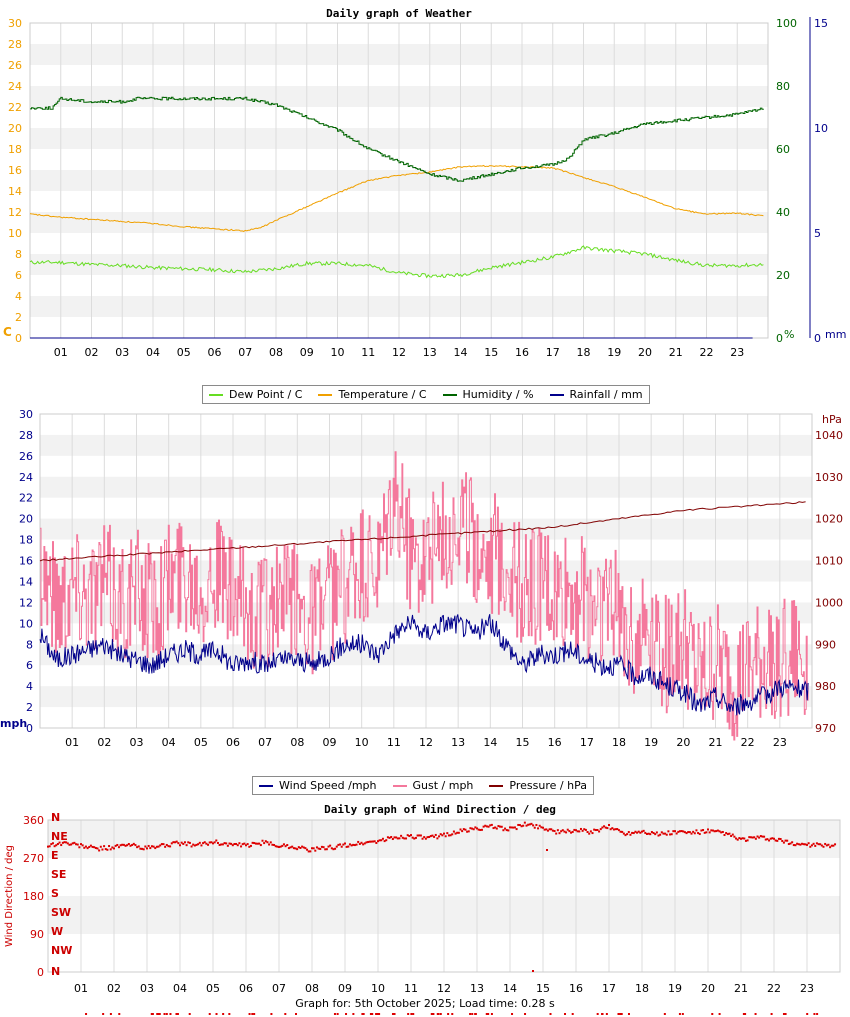 The image size is (850, 1017). What do you see at coordinates (104, 742) in the screenshot?
I see `wind-x-tick-label: 02` at bounding box center [104, 742].